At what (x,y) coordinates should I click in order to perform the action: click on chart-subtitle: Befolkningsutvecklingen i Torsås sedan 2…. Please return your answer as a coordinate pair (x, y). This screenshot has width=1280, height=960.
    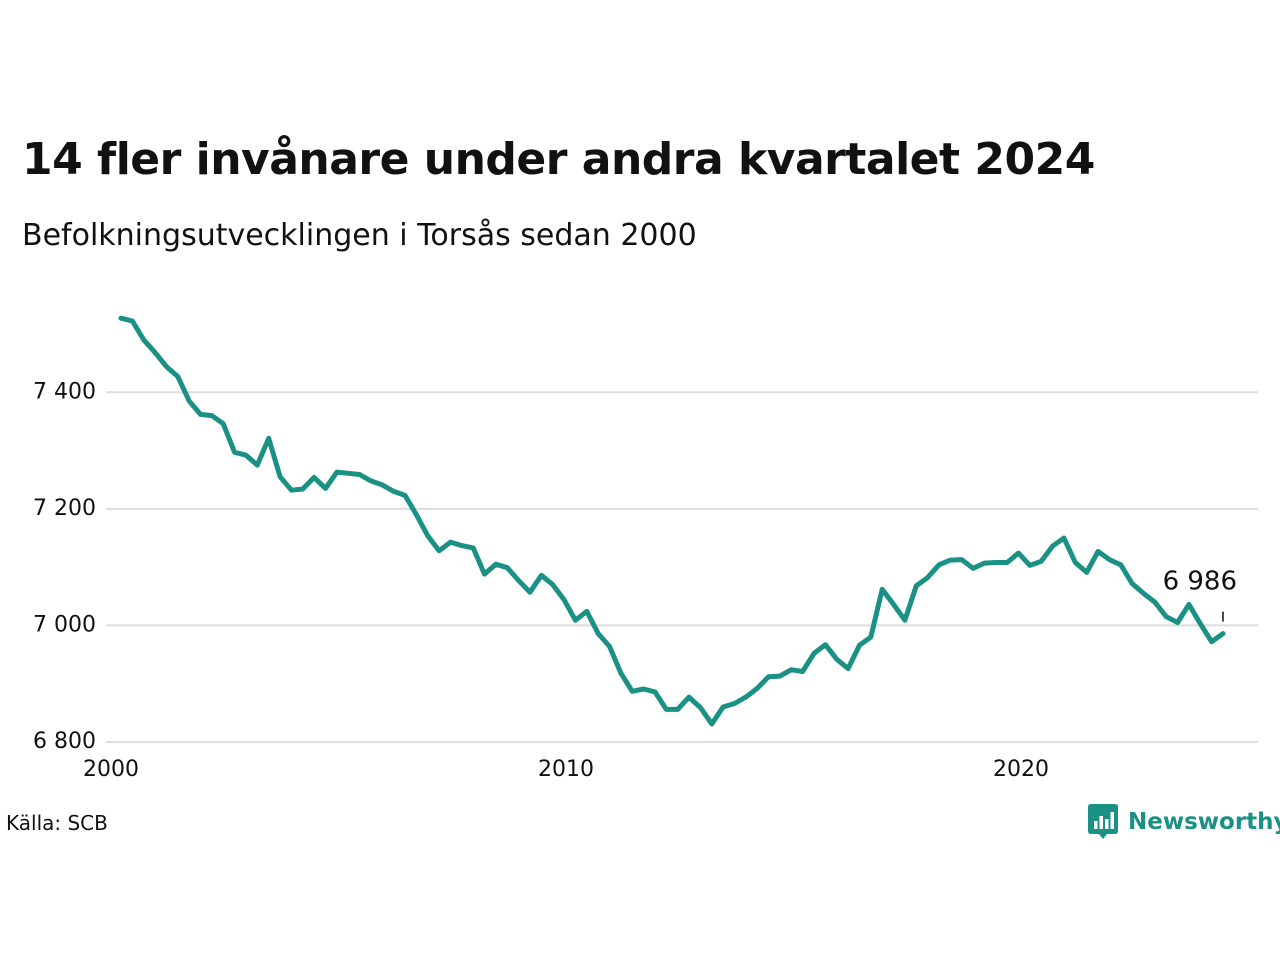
    Looking at the image, I should click on (359, 235).